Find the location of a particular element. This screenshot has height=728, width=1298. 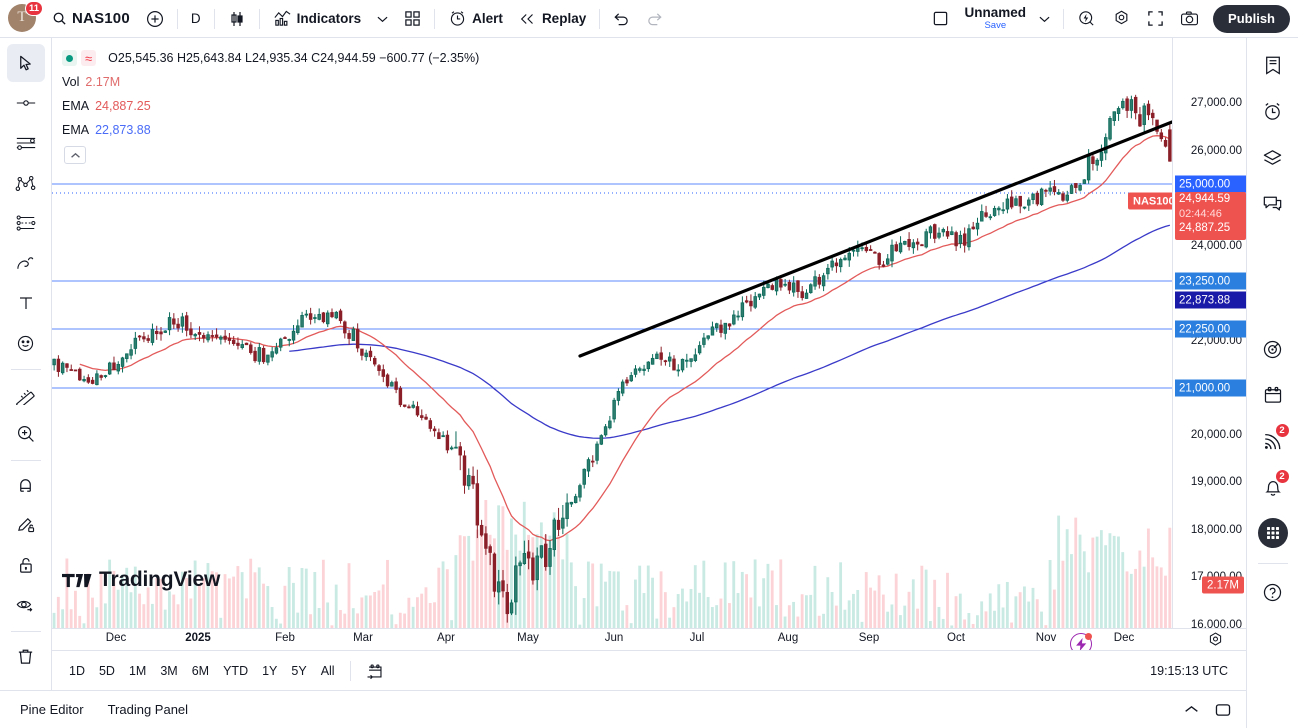

remove-drawings-tool is located at coordinates (26, 656).